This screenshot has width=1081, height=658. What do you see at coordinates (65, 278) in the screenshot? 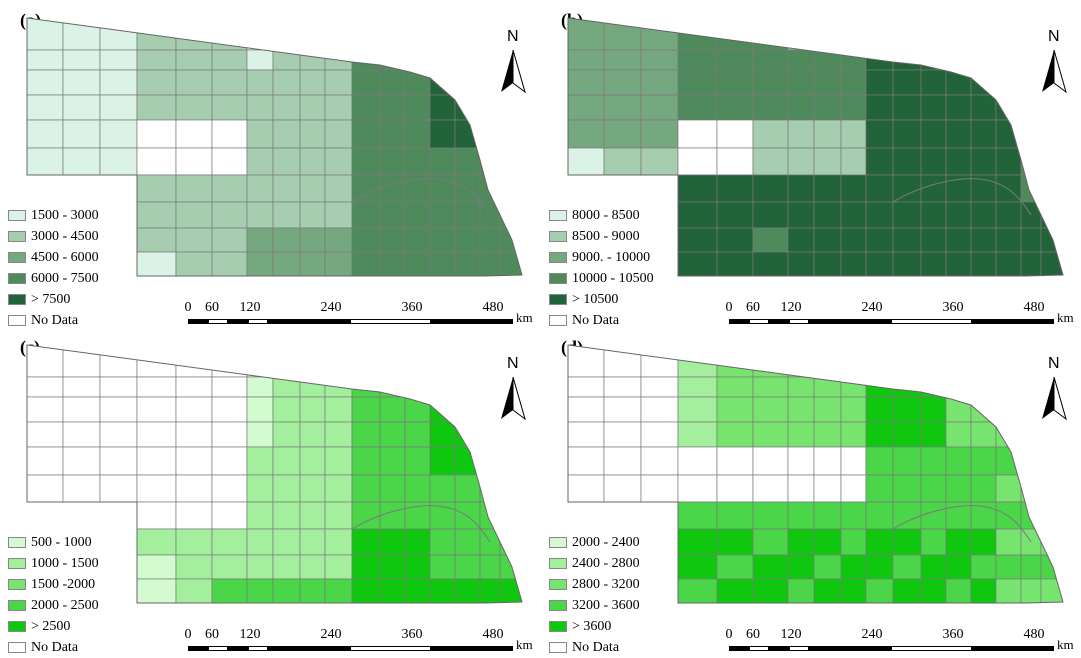
I see `legend-label: 6000 - 7500` at bounding box center [65, 278].